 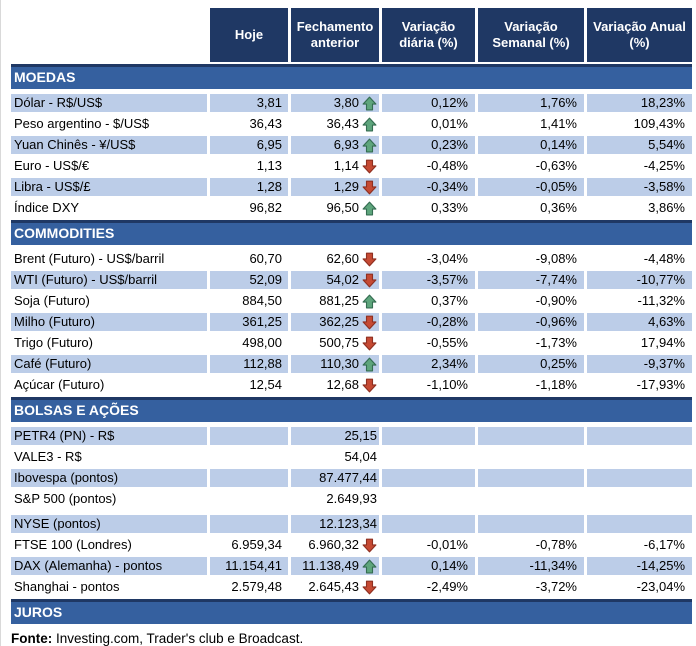 What do you see at coordinates (447, 544) in the screenshot?
I see `cell-variacao-diaria: -0,01%` at bounding box center [447, 544].